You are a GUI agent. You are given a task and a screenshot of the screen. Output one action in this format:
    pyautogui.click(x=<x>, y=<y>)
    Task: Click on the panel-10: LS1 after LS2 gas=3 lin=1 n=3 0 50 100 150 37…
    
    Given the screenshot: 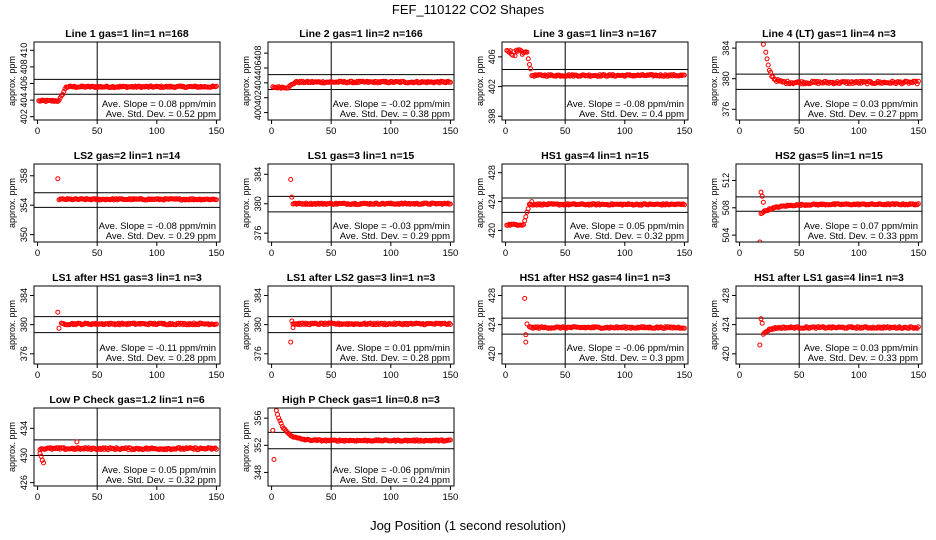 What is the action you would take?
    pyautogui.click(x=349, y=326)
    